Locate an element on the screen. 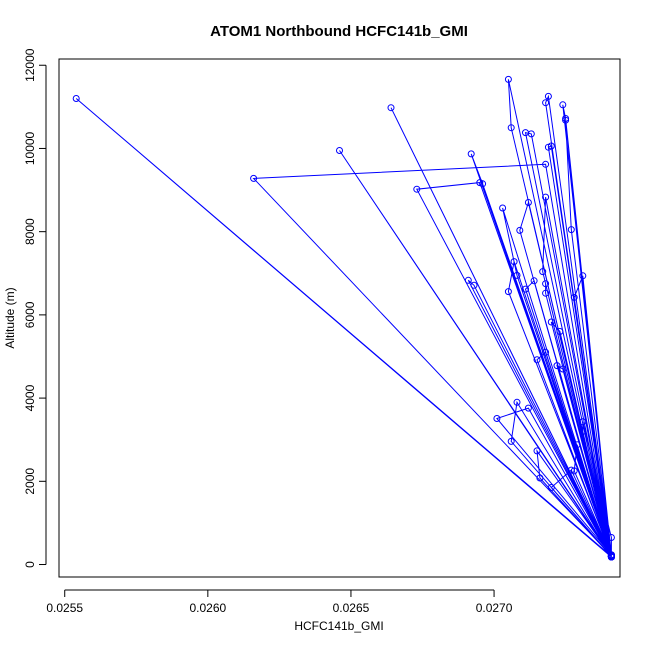 The width and height of the screenshot is (650, 650). y-tick-label: 0 is located at coordinates (30, 564).